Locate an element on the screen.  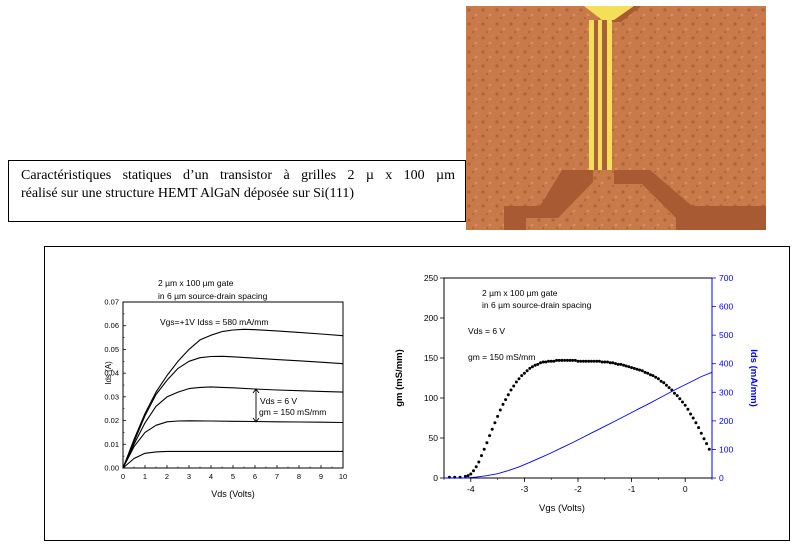
chart1-curves is located at coordinates (233, 398).